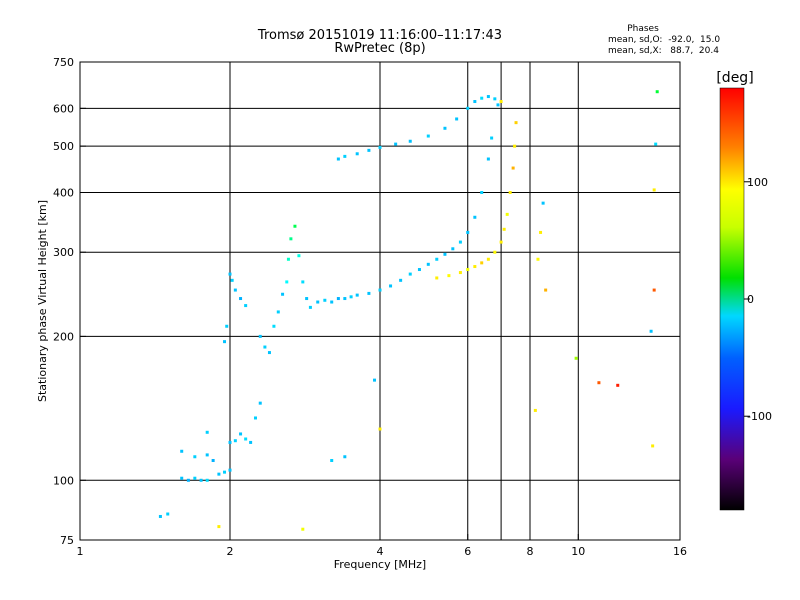 The height and width of the screenshot is (600, 800). Describe the element at coordinates (42, 301) in the screenshot. I see `y-axis-label: Stationary phase Virtual Height [km]` at that location.